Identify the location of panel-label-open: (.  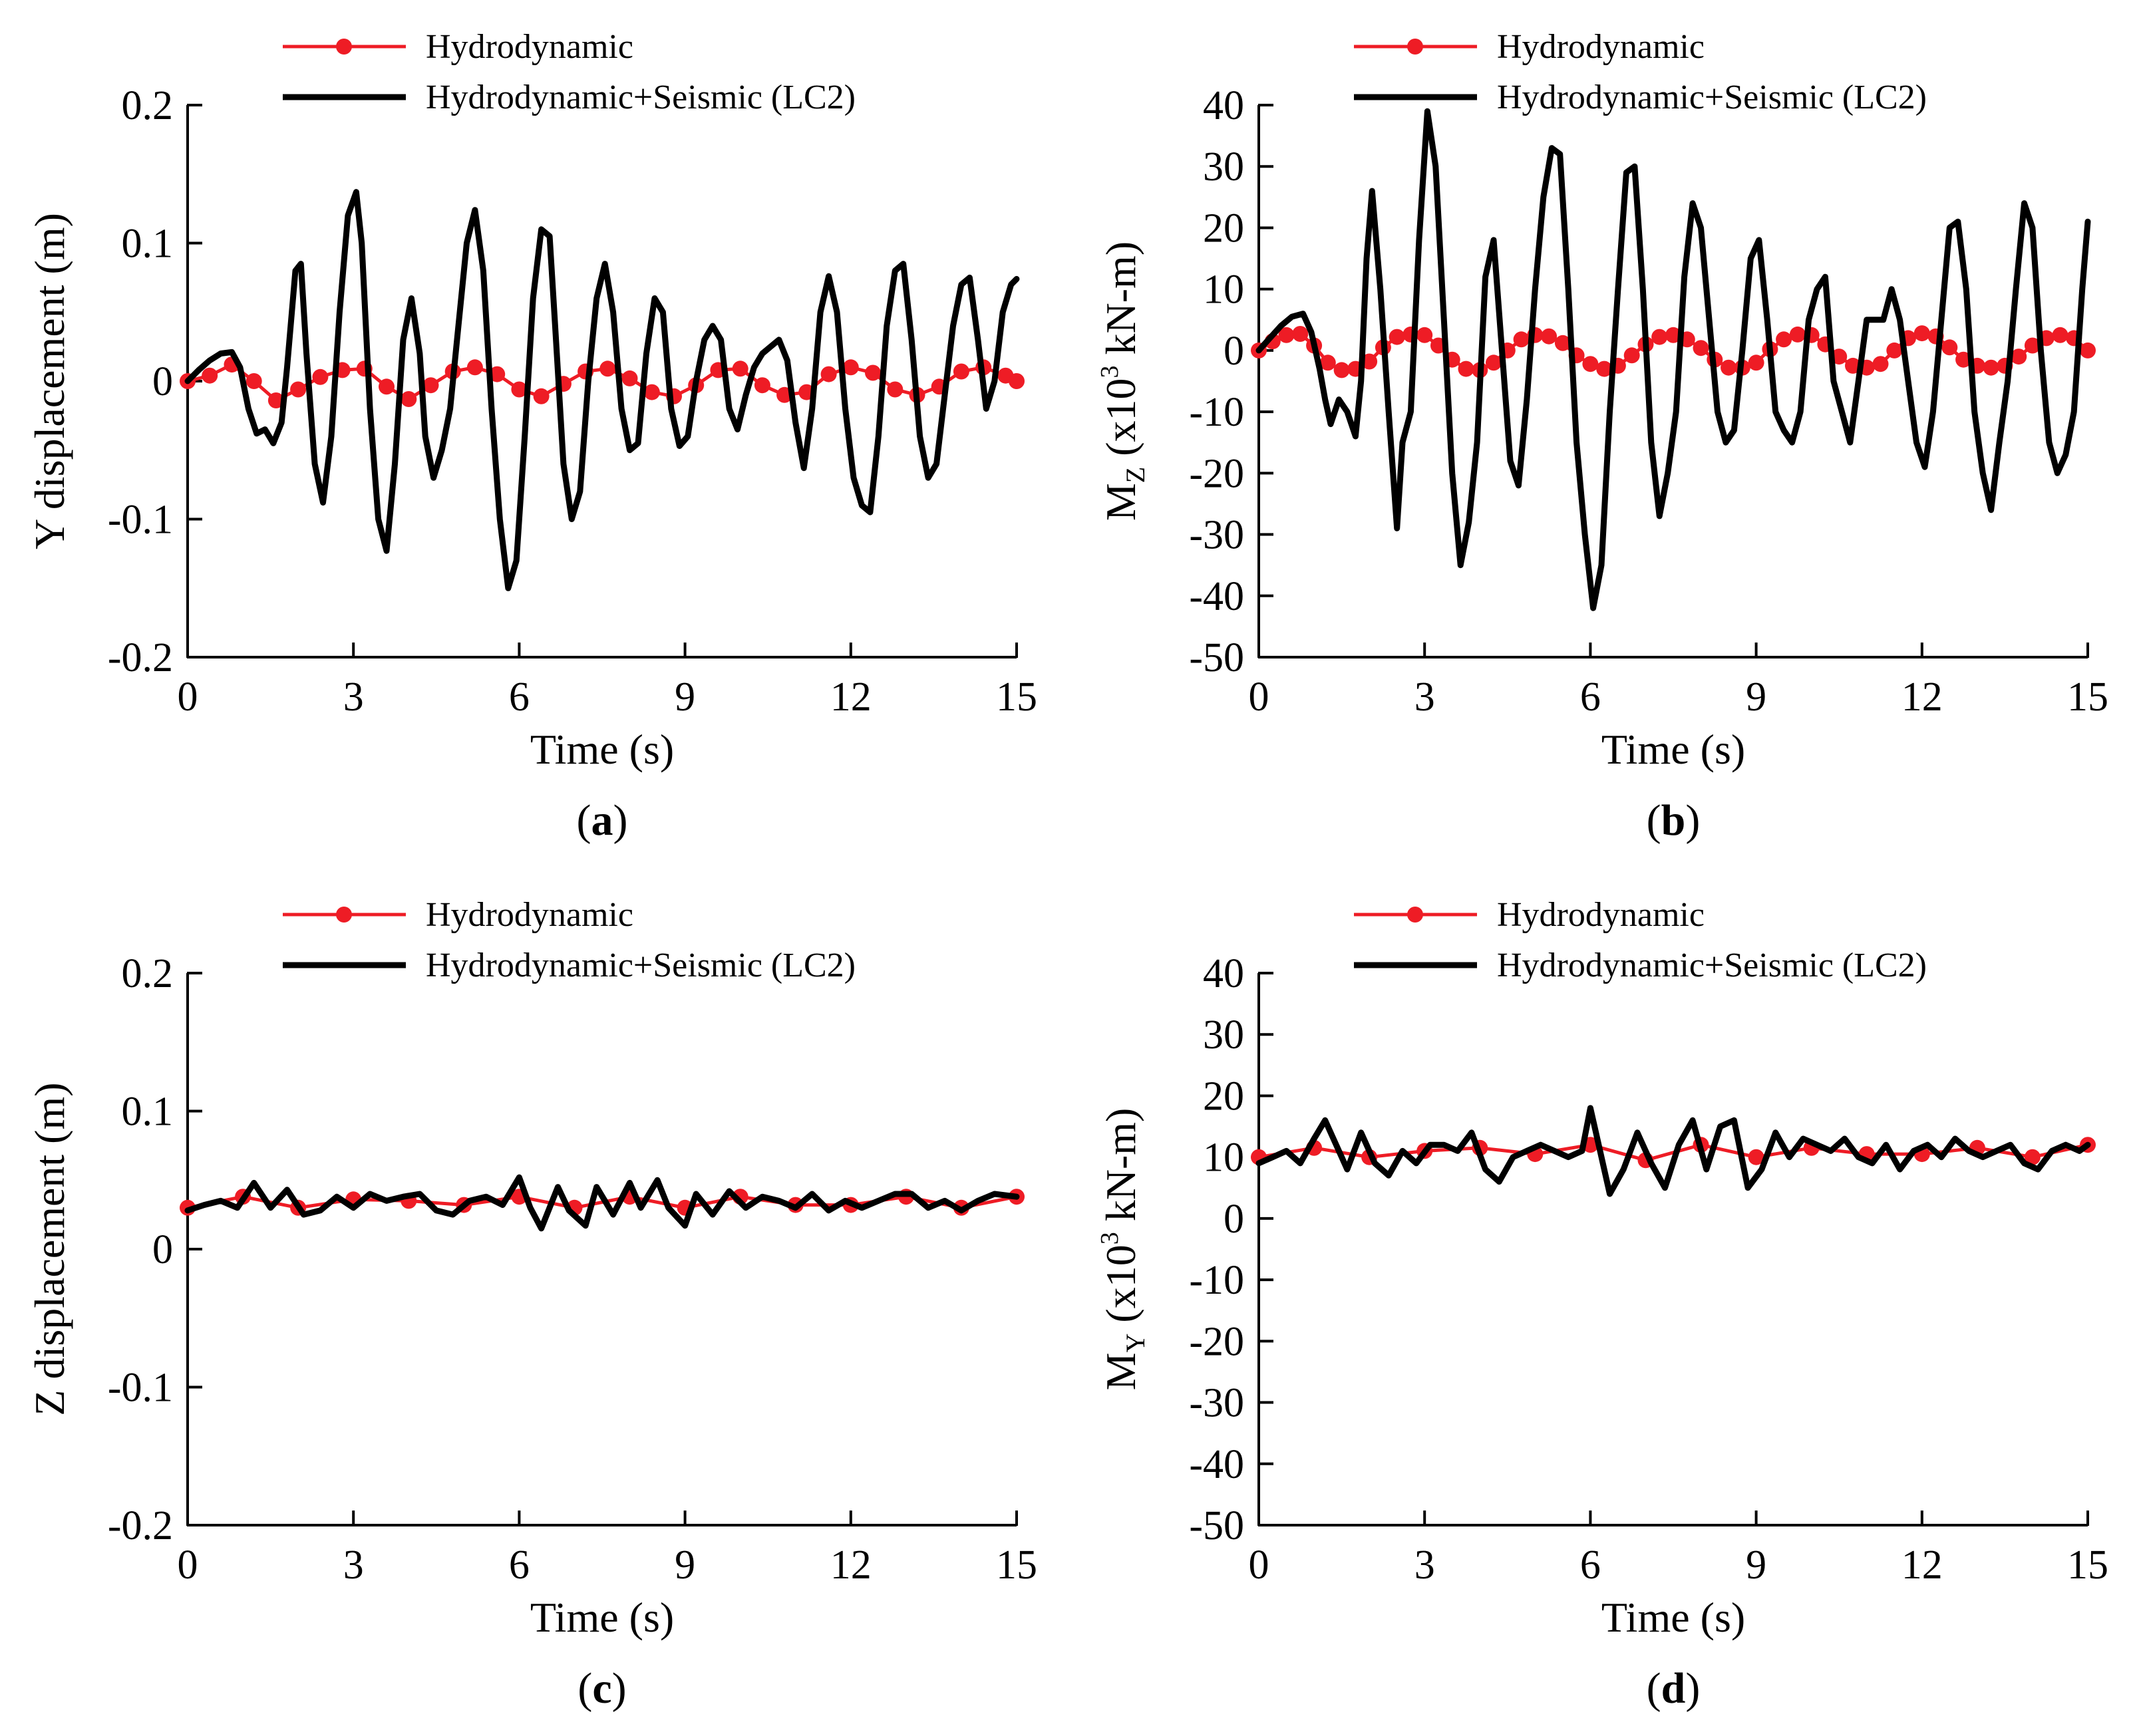
(1654, 820).